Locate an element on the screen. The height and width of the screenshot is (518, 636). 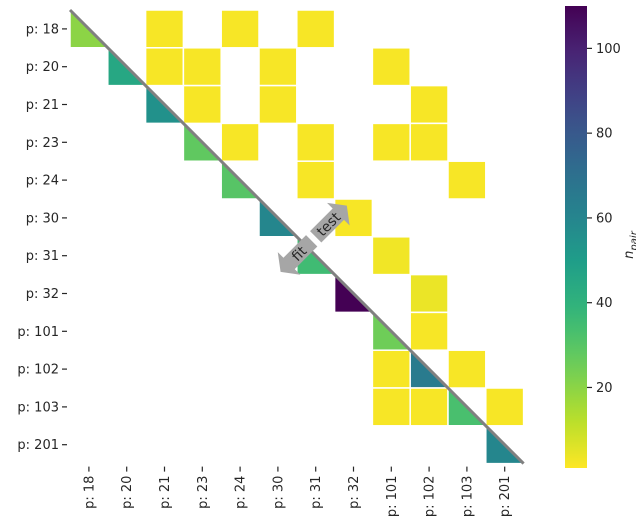
x-tick-label: p: 102 is located at coordinates (430, 497).